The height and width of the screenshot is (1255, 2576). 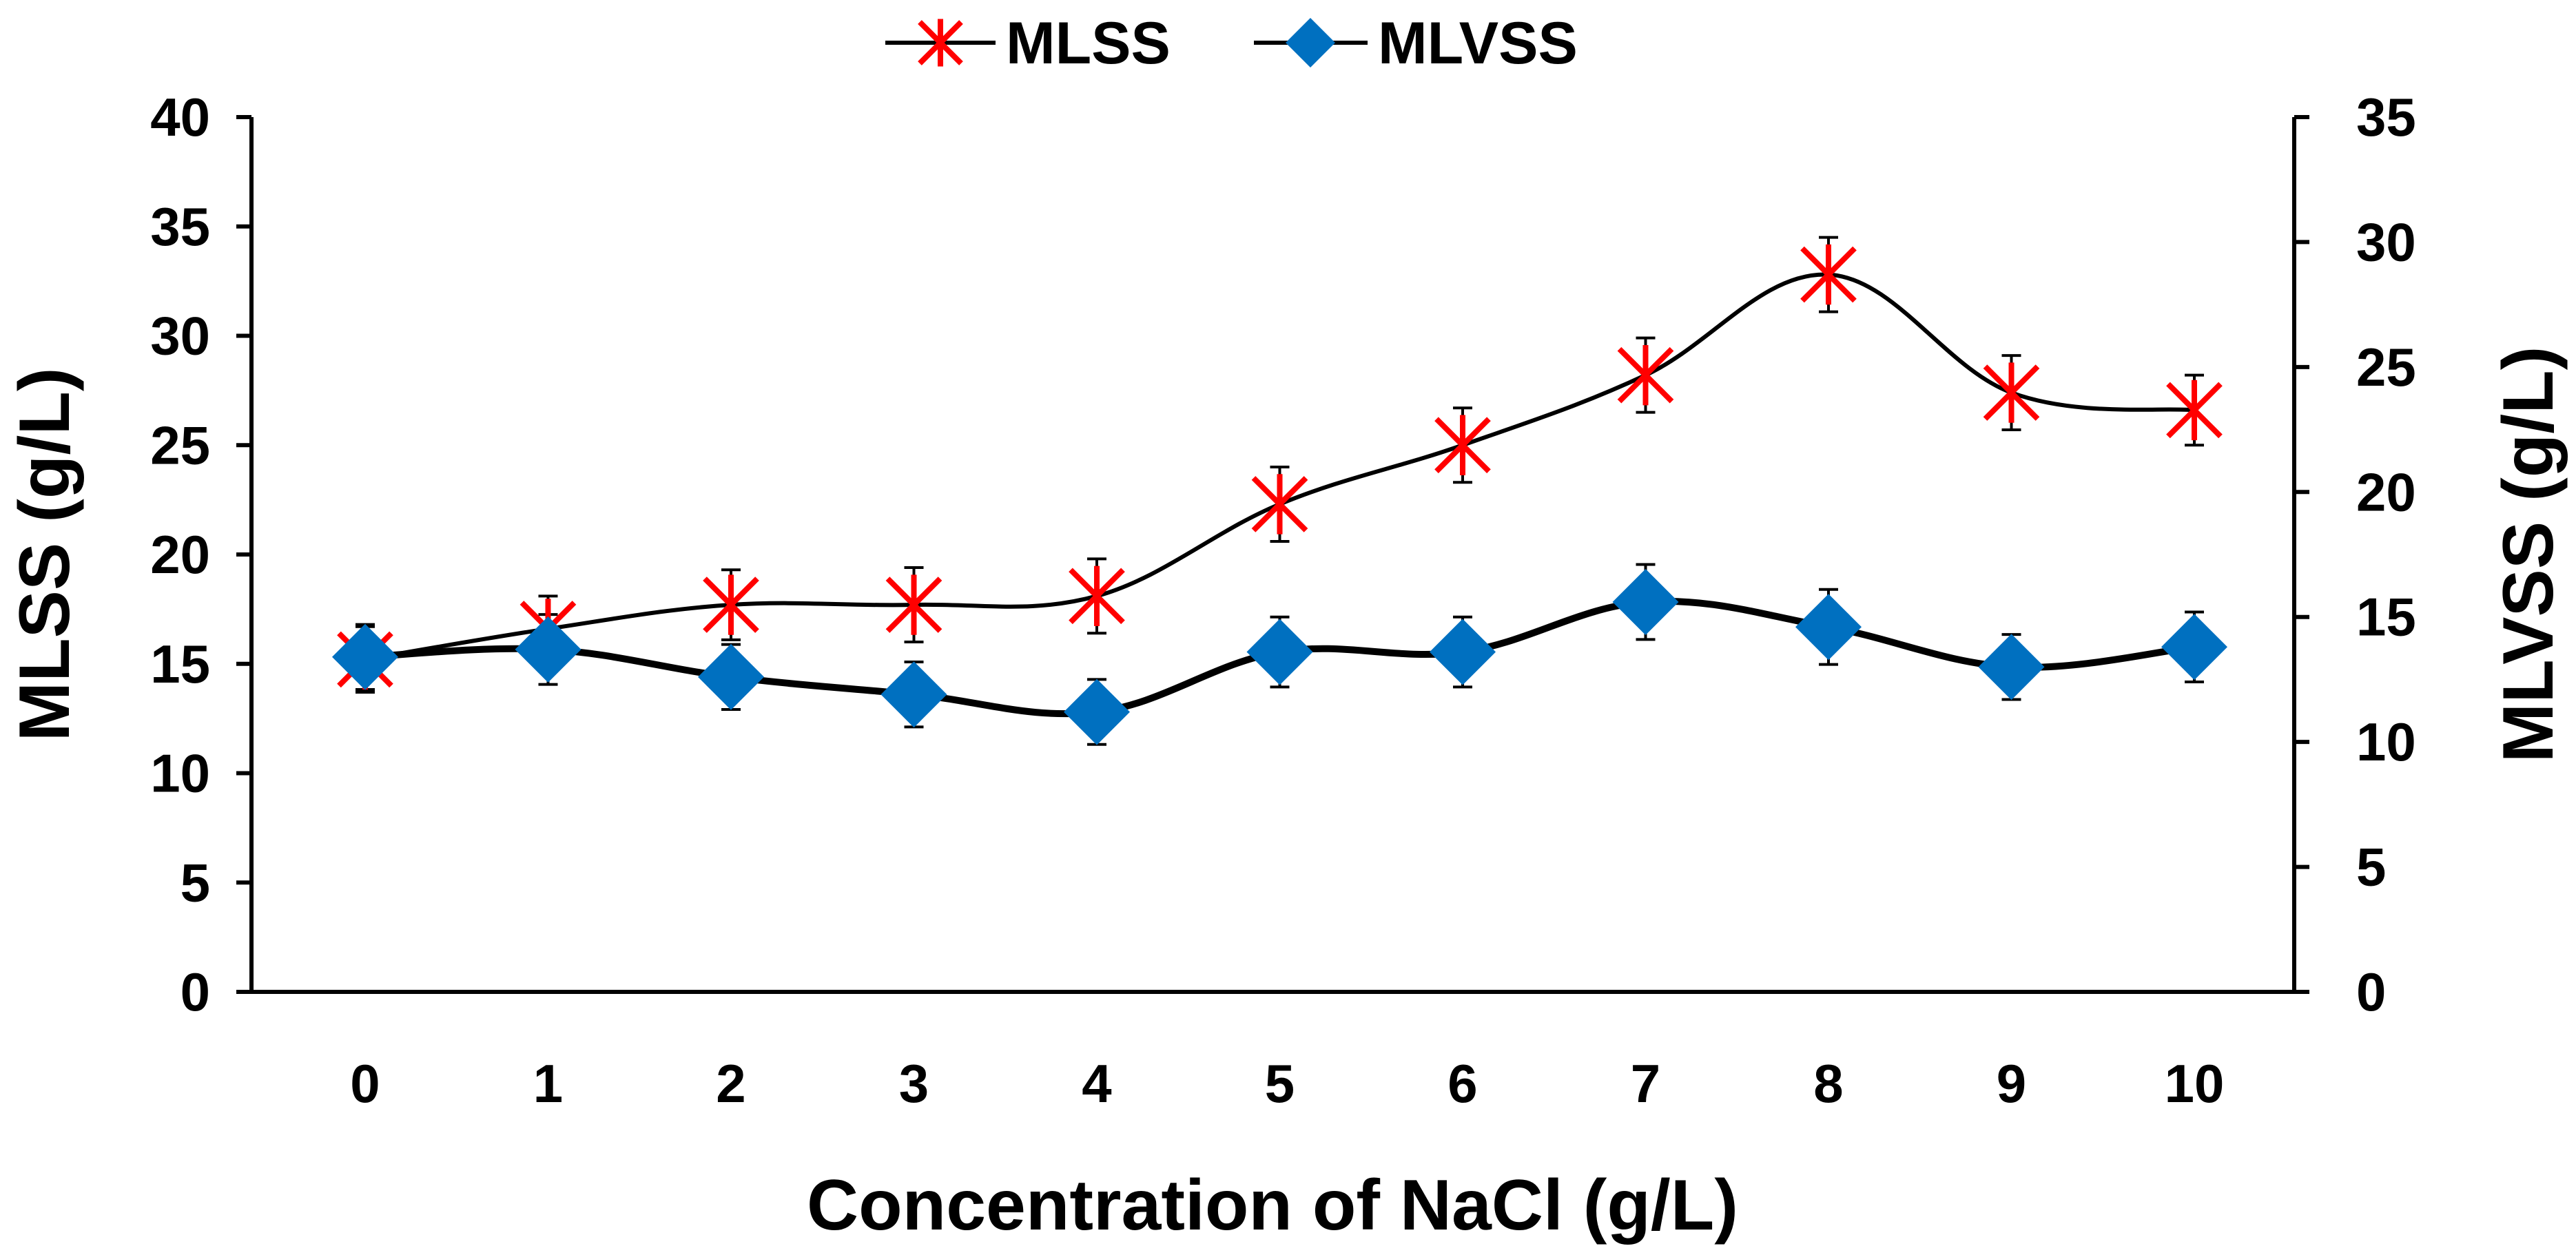 What do you see at coordinates (1280, 1083) in the screenshot?
I see `x-tick-label: 5` at bounding box center [1280, 1083].